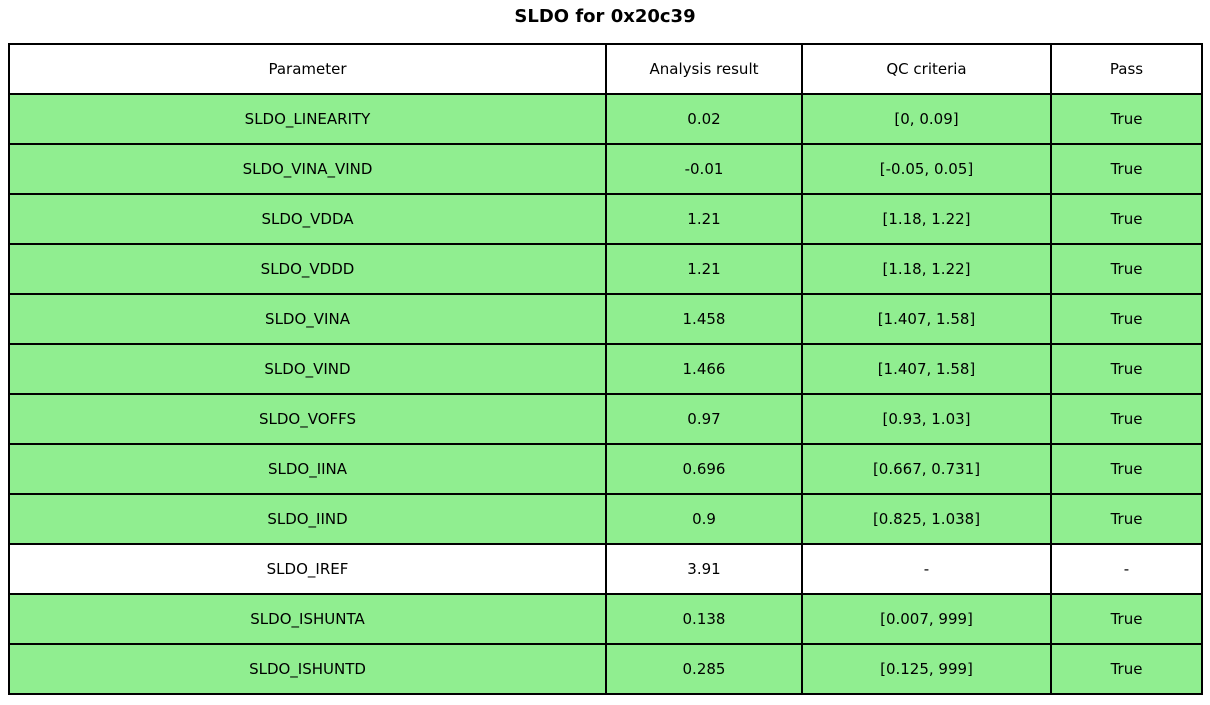 This screenshot has width=1210, height=705. I want to click on table-row: SLDO_IIND 0.9 [0.825, 1.038] True, so click(605, 519).